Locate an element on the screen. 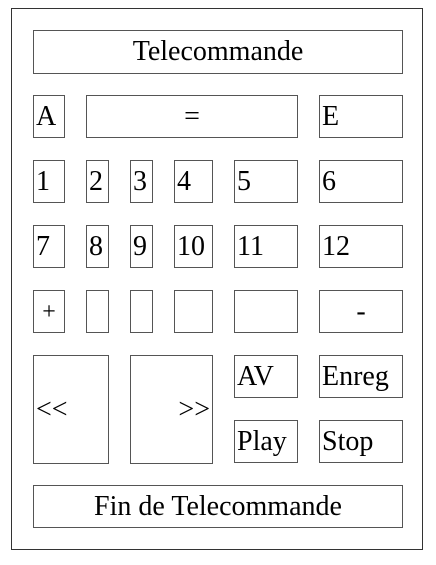 This screenshot has width=436, height=565. plus-button: + is located at coordinates (49, 311).